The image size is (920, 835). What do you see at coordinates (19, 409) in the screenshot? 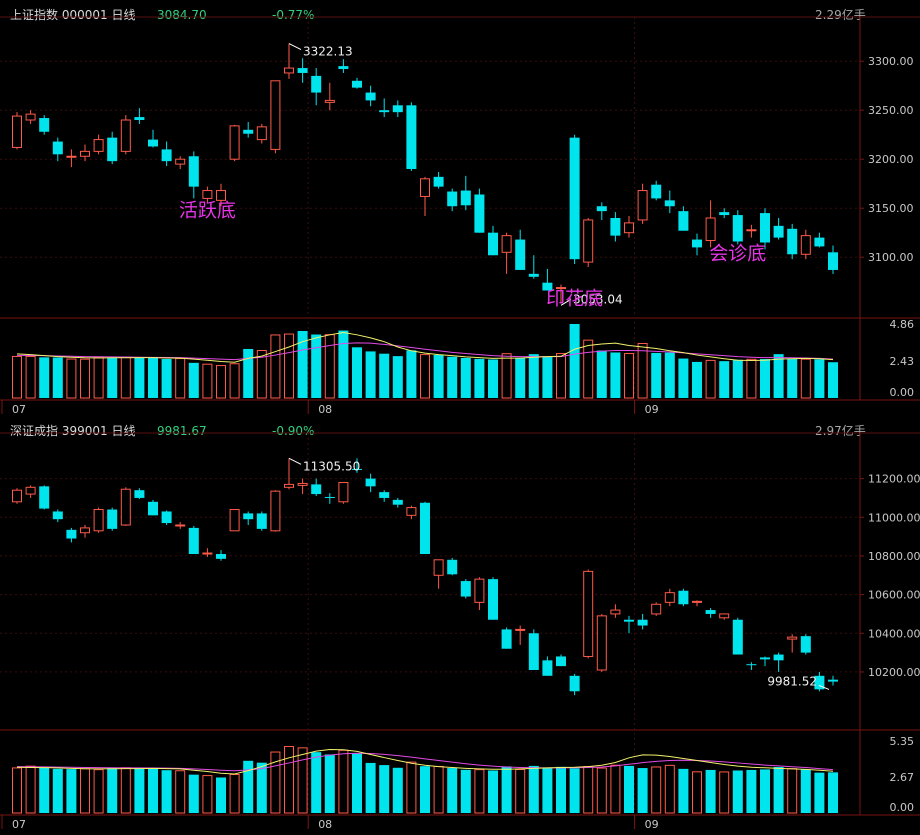
I see `month-label: 07` at bounding box center [19, 409].